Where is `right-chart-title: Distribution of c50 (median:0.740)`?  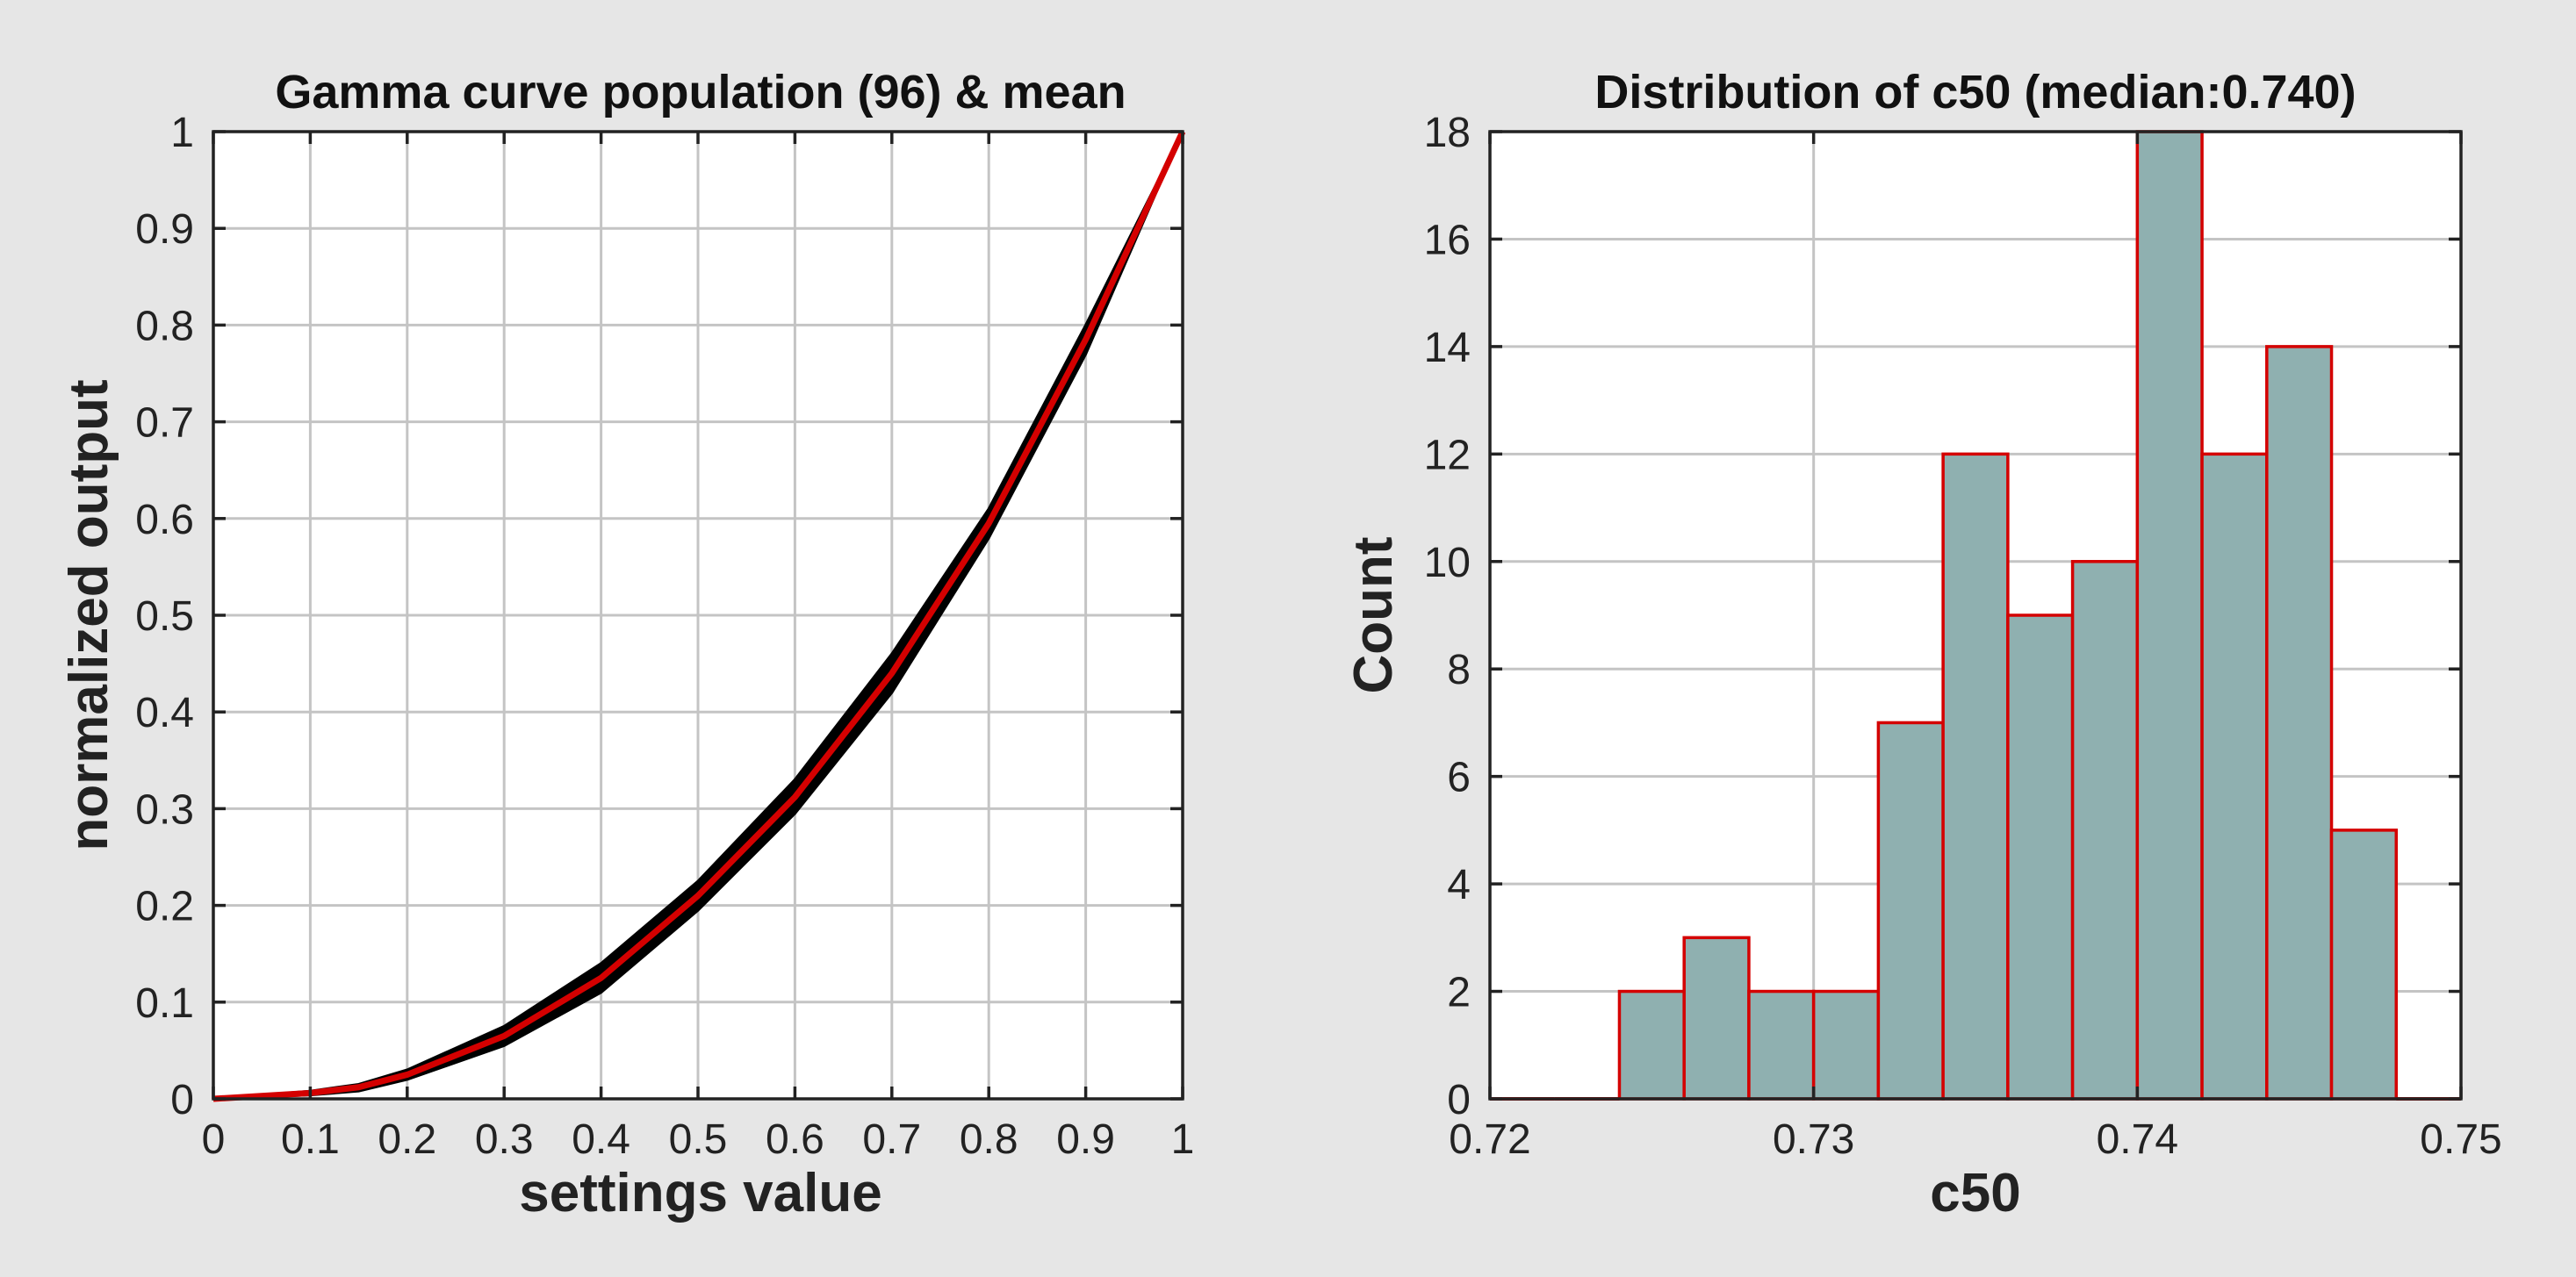
right-chart-title: Distribution of c50 (median:0.740) is located at coordinates (1975, 92).